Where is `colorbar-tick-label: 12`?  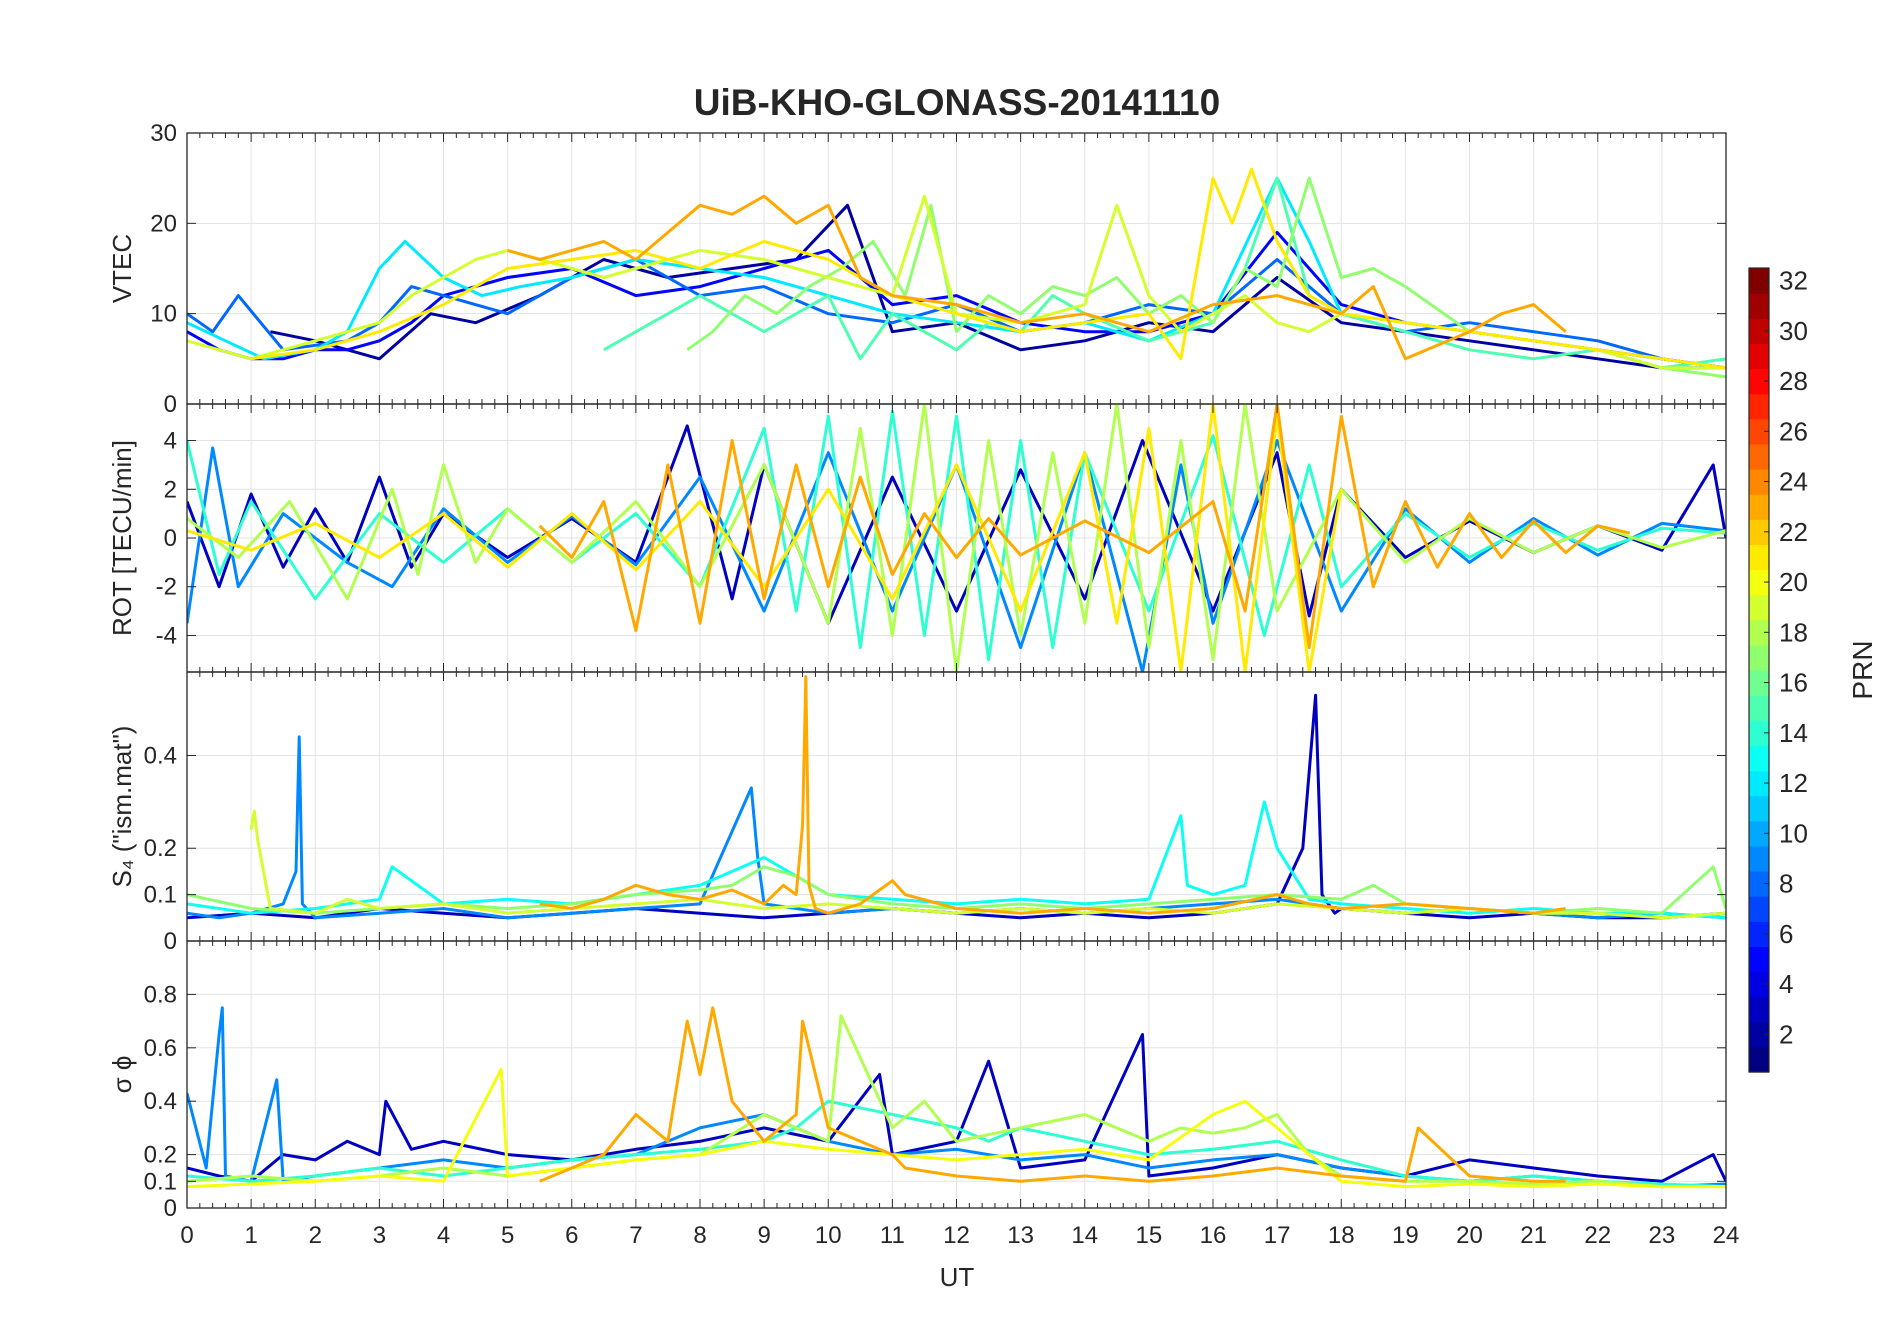
colorbar-tick-label: 12 is located at coordinates (1793, 783).